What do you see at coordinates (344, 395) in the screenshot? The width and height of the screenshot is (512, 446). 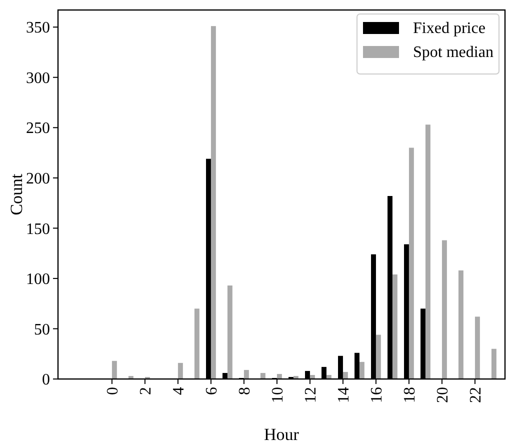 I see `x-tick-label: 14` at bounding box center [344, 395].